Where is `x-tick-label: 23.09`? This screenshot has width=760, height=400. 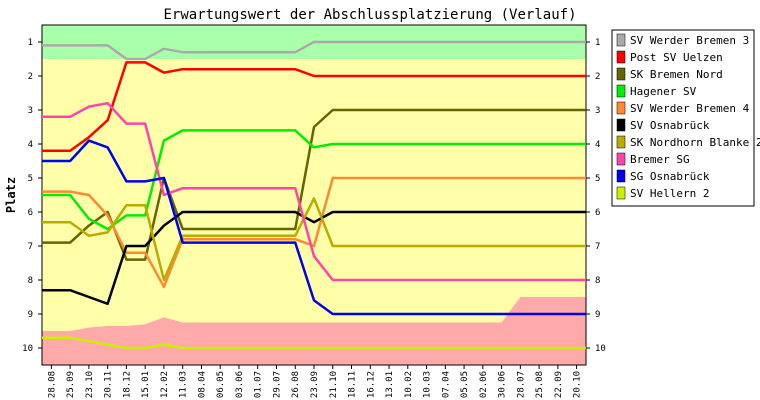 x-tick-label: 23.09 is located at coordinates (315, 384).